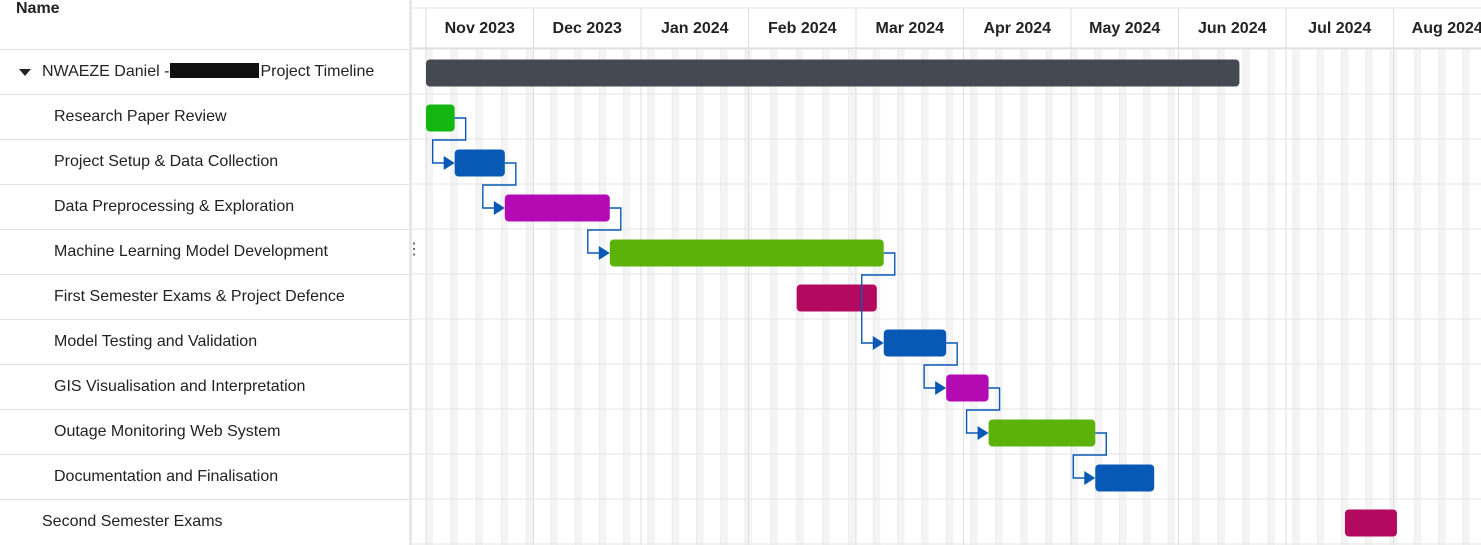 This screenshot has width=1481, height=545. What do you see at coordinates (833, 73) in the screenshot?
I see `summary-bar` at bounding box center [833, 73].